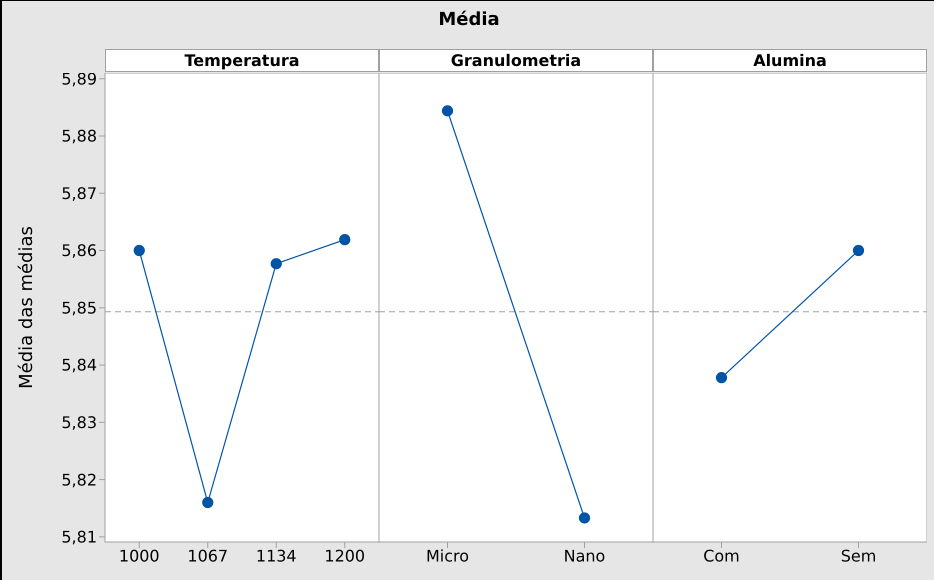 The width and height of the screenshot is (934, 580). What do you see at coordinates (790, 60) in the screenshot?
I see `chart-subtitle: Alumina` at bounding box center [790, 60].